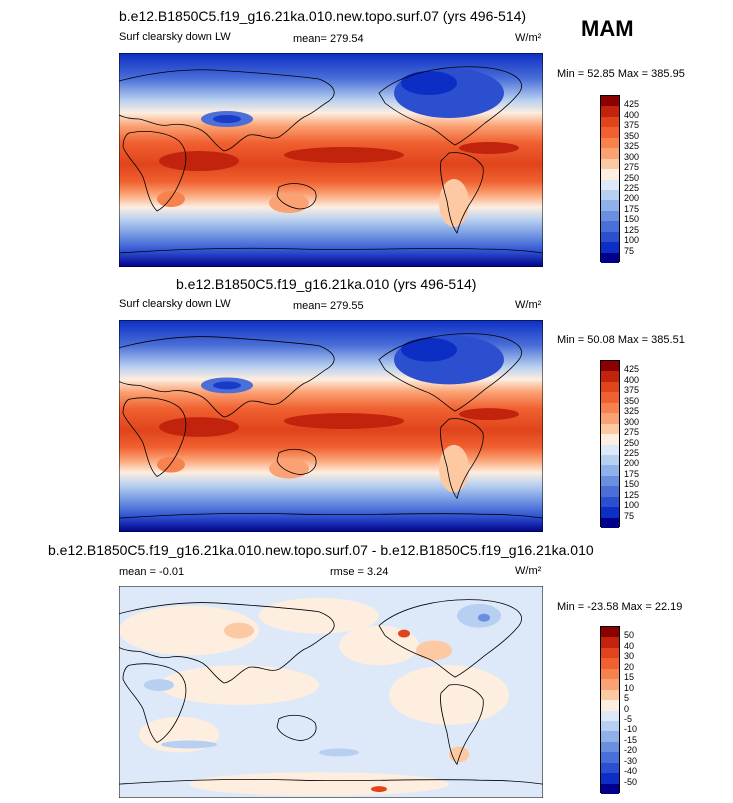 This screenshot has width=733, height=803. Describe the element at coordinates (631, 729) in the screenshot. I see `colorbar-tick-label: -10` at that location.